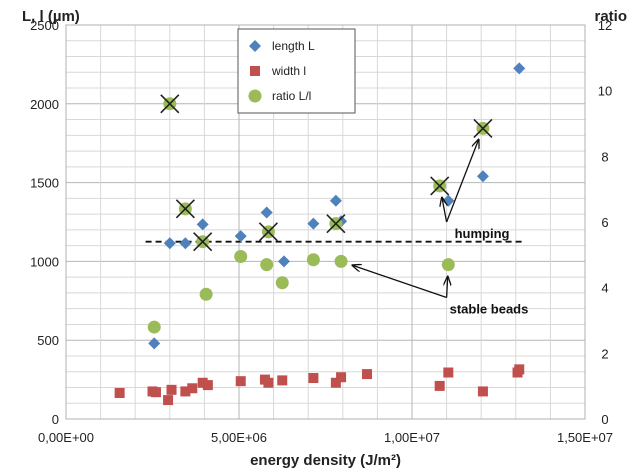 The image size is (637, 472). What do you see at coordinates (44, 183) in the screenshot?
I see `left-y-tick-label: 1500` at bounding box center [44, 183].